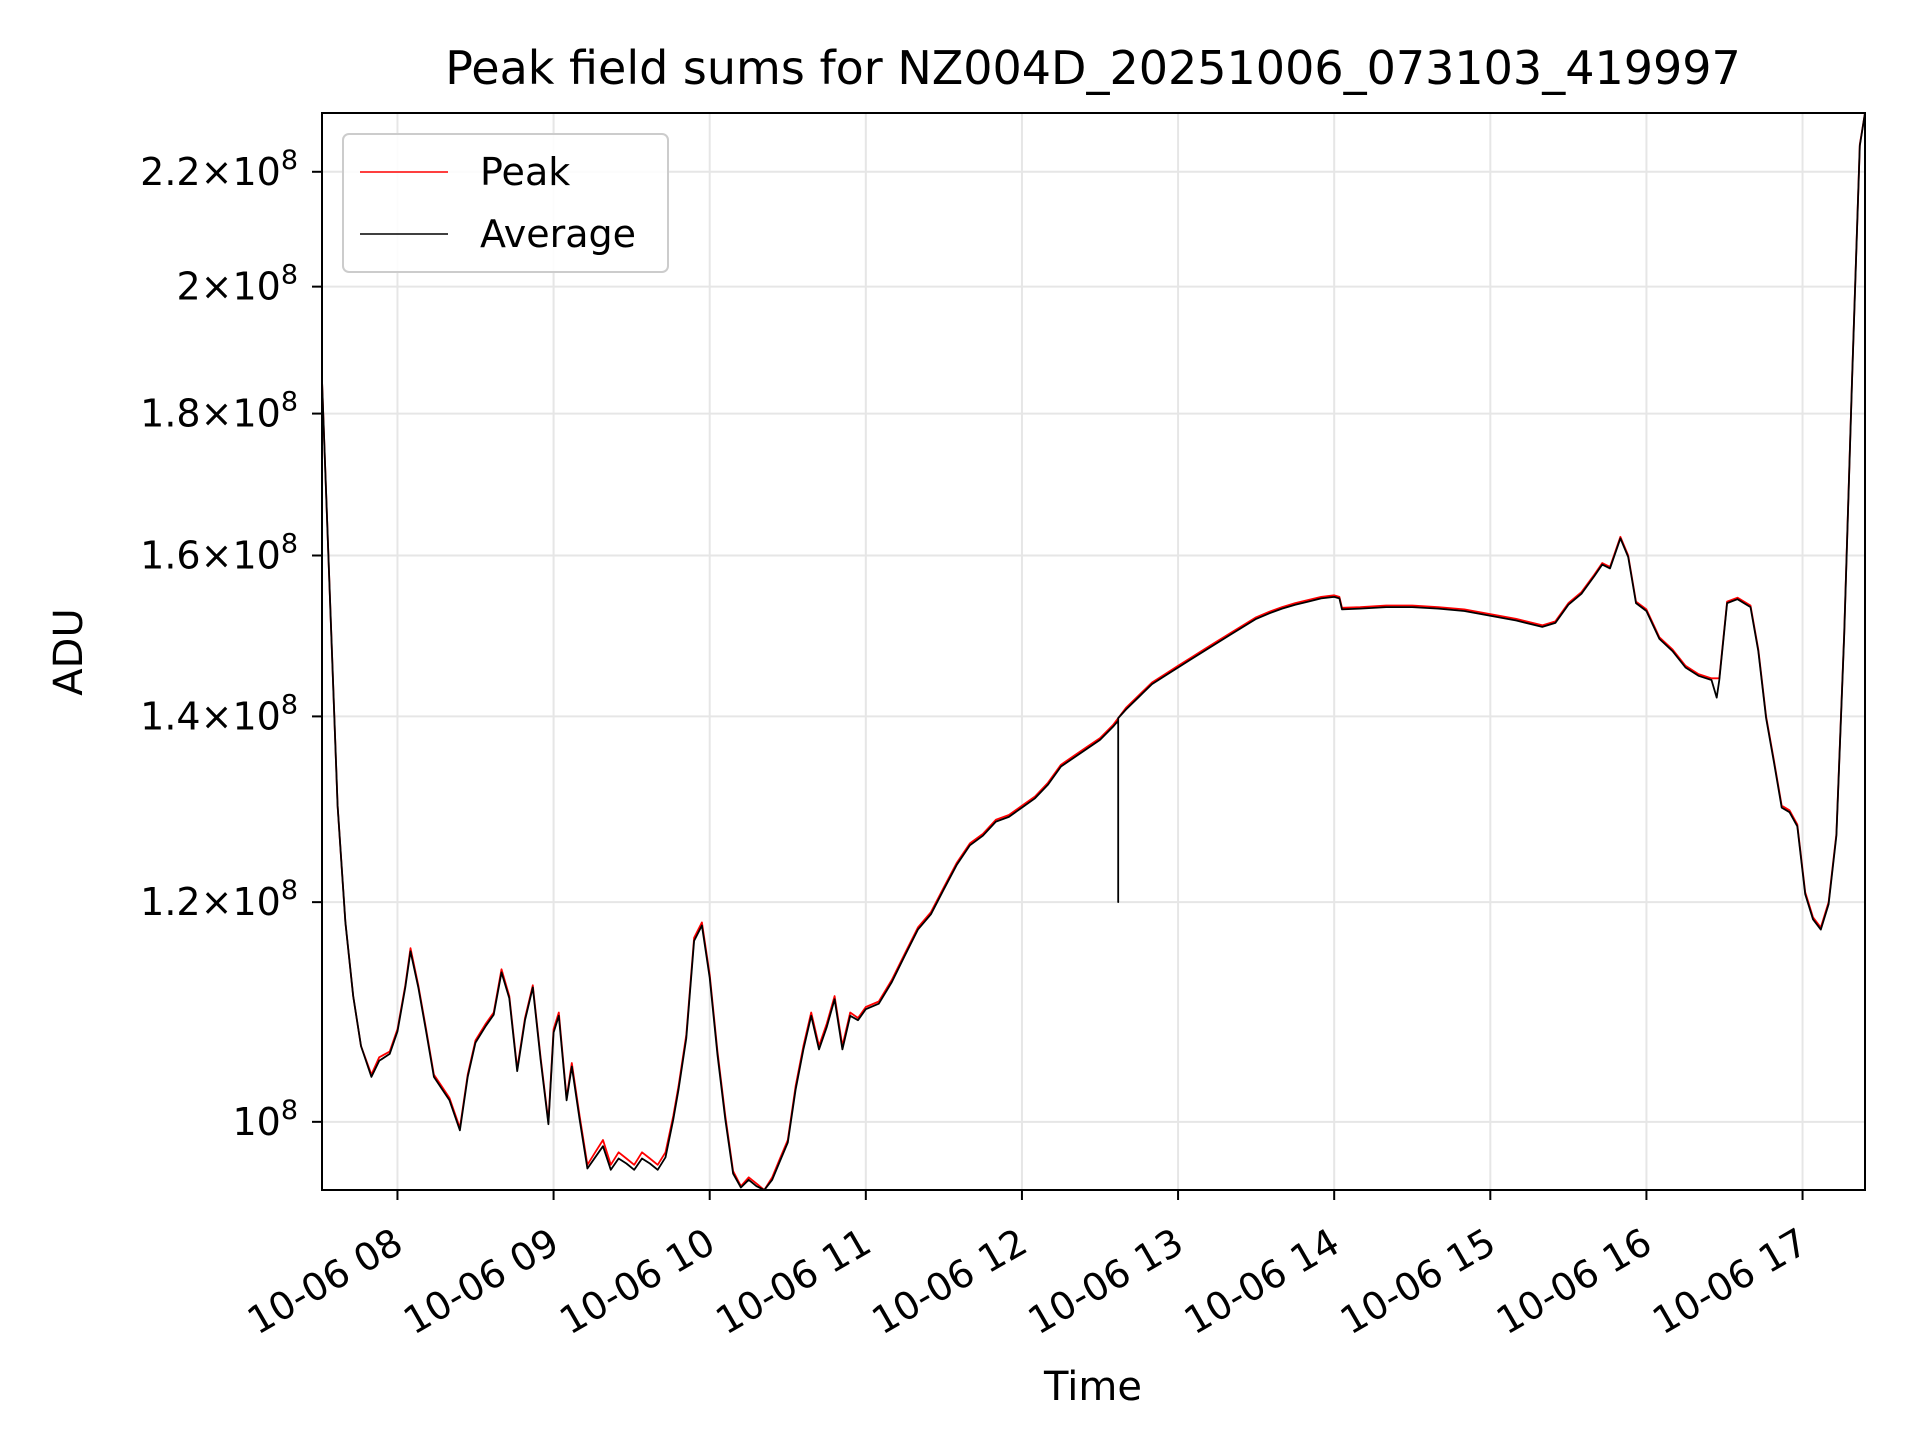 Image resolution: width=1920 pixels, height=1440 pixels. What do you see at coordinates (525, 172) in the screenshot?
I see `legend-label-peak: Peak` at bounding box center [525, 172].